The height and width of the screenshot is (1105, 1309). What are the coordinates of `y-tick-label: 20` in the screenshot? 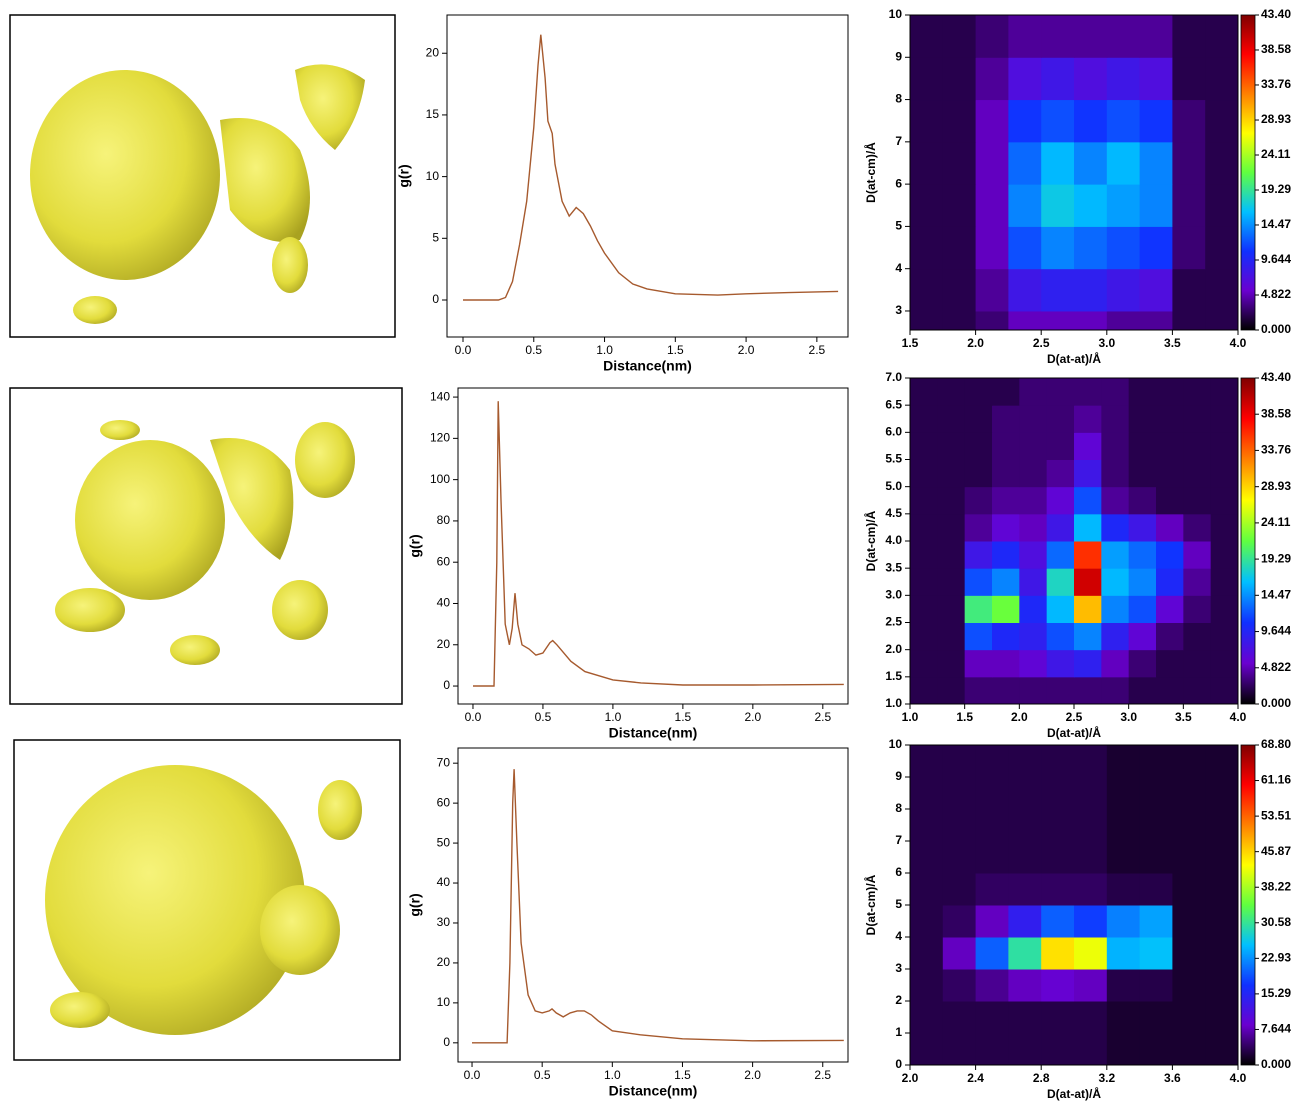 It's located at (444, 644).